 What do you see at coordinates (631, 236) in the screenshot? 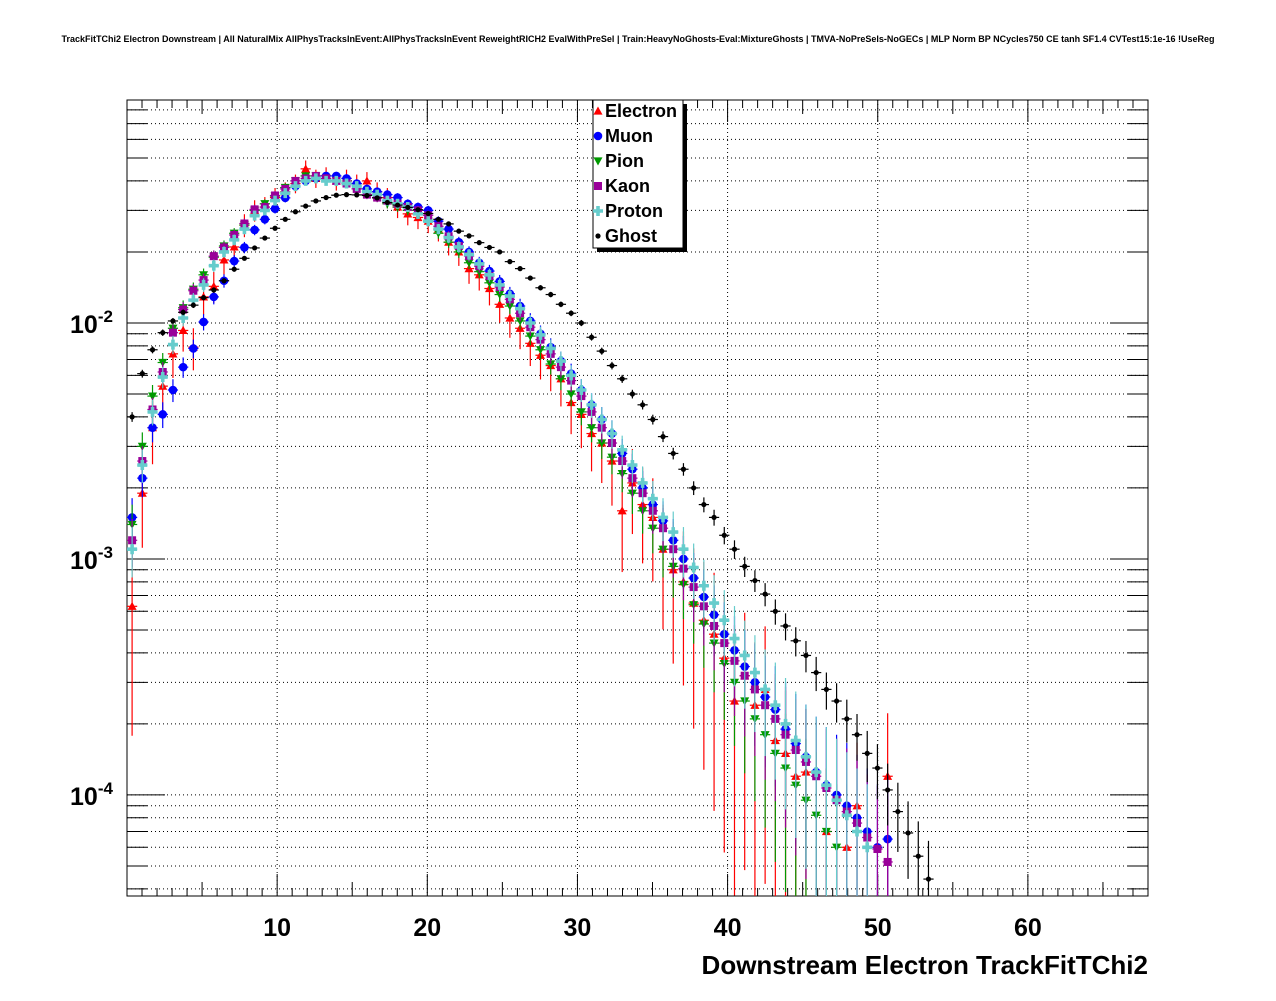
I see `legend-label: Ghost` at bounding box center [631, 236].